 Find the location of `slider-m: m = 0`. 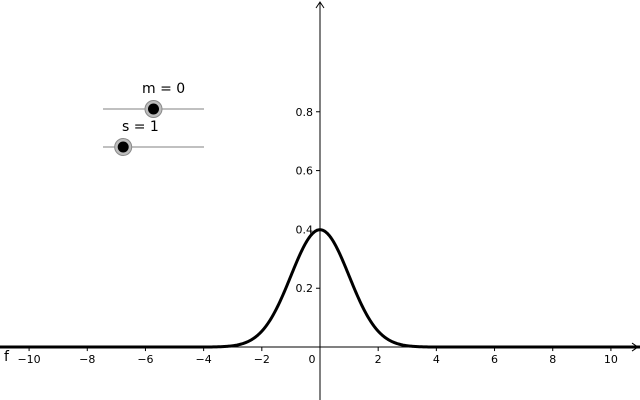

slider-m: m = 0 is located at coordinates (153, 99).